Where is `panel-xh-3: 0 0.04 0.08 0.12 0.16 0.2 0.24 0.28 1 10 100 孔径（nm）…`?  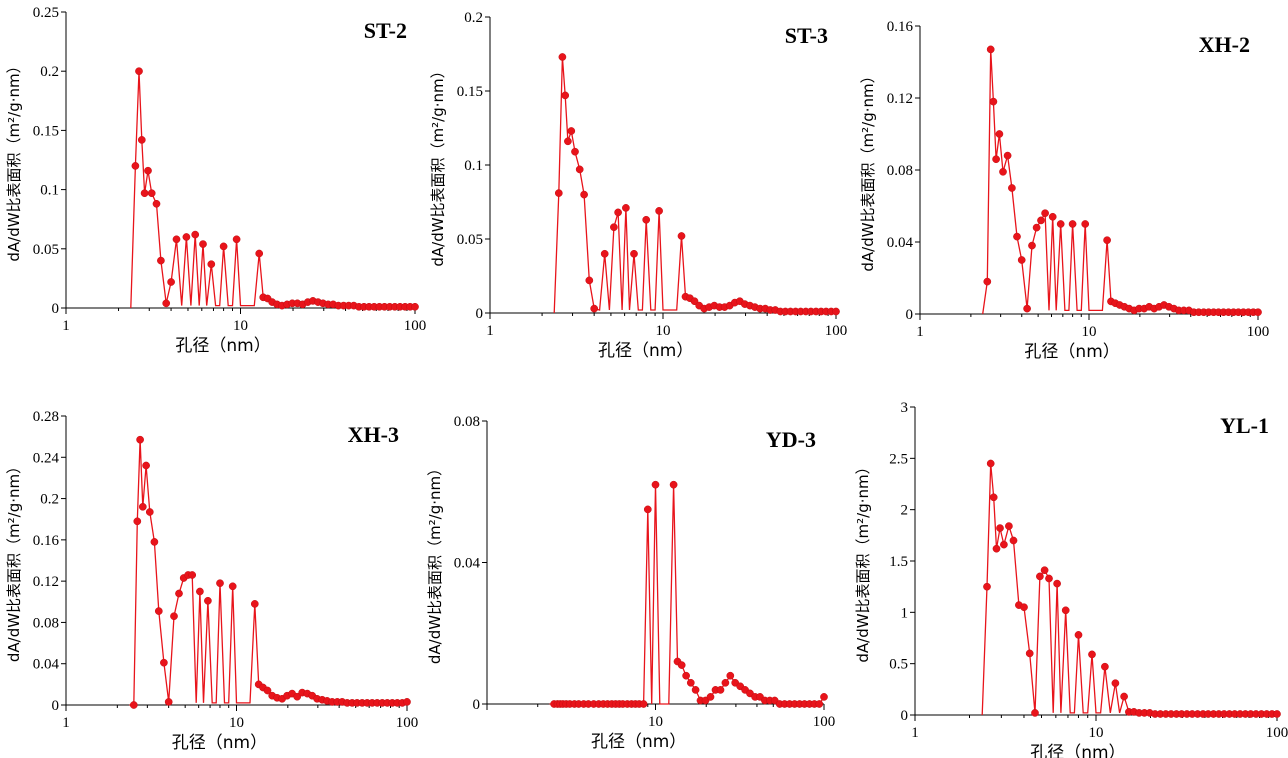 panel-xh-3: 0 0.04 0.08 0.12 0.16 0.2 0.24 0.28 1 10 100 孔径（nm）… is located at coordinates (211, 581).